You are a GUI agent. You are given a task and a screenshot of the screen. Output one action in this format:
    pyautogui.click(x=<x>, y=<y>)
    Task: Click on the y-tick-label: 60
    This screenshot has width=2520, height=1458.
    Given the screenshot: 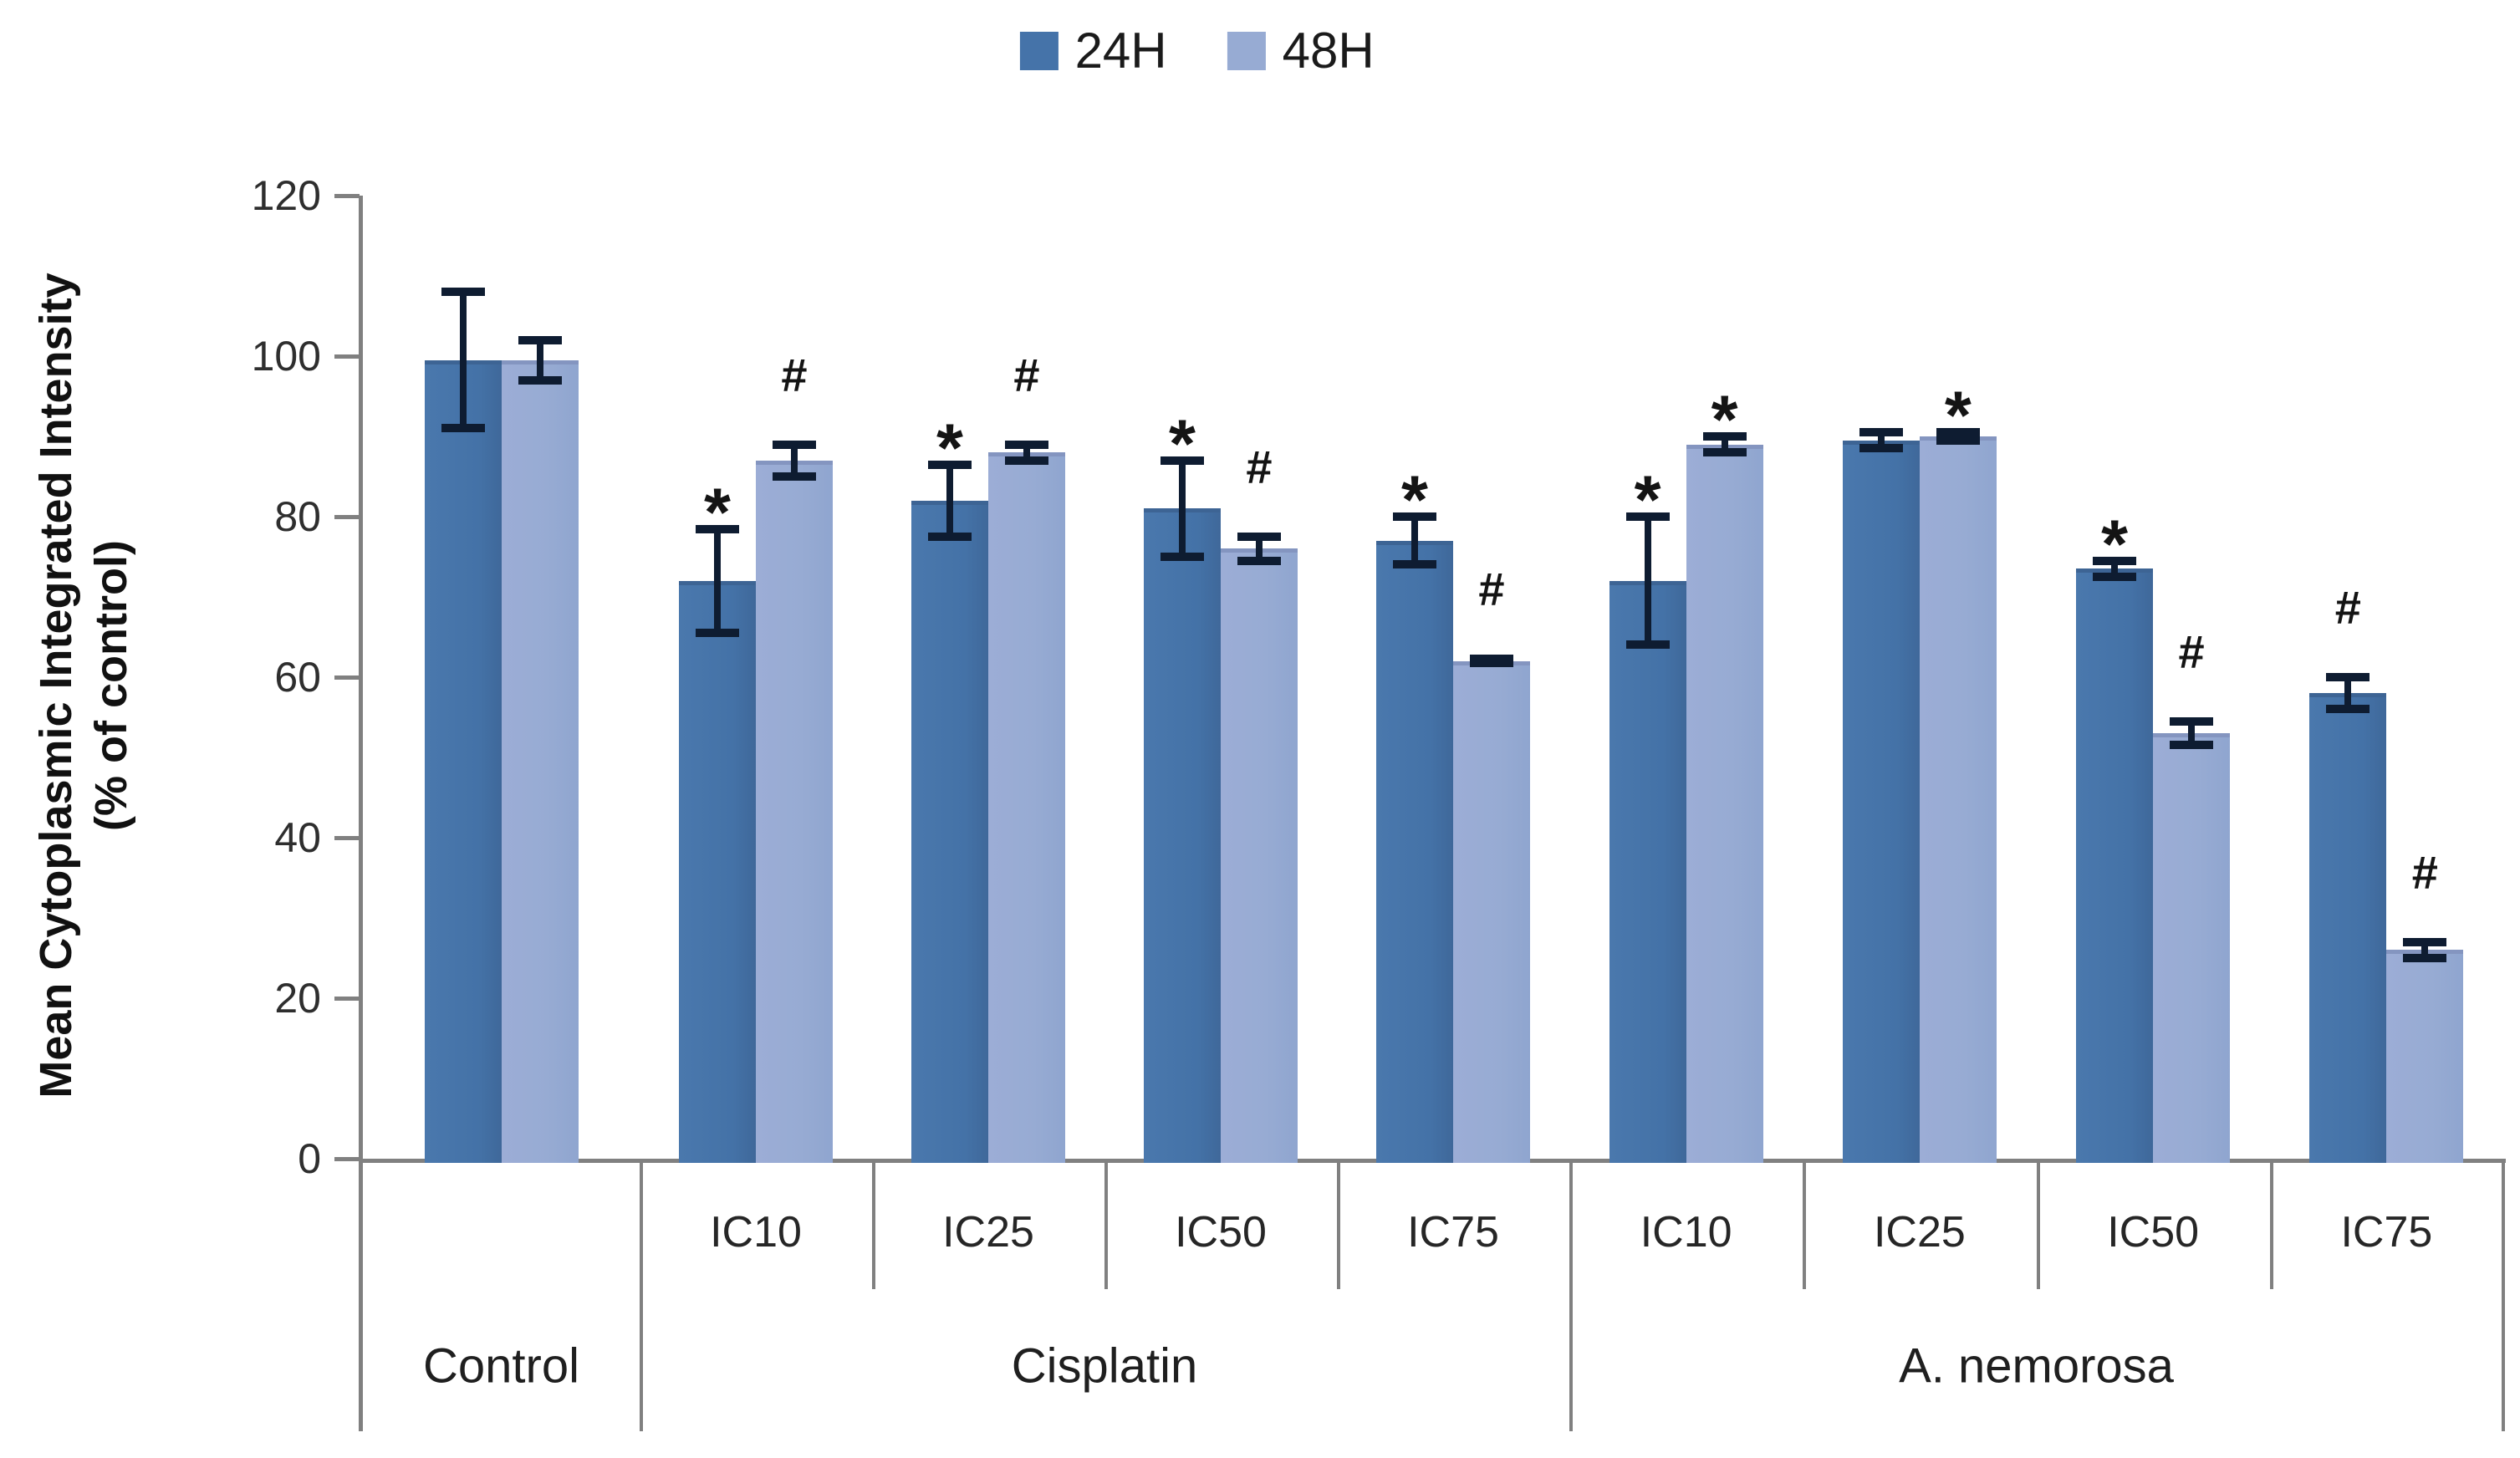 What is the action you would take?
    pyautogui.click(x=297, y=677)
    